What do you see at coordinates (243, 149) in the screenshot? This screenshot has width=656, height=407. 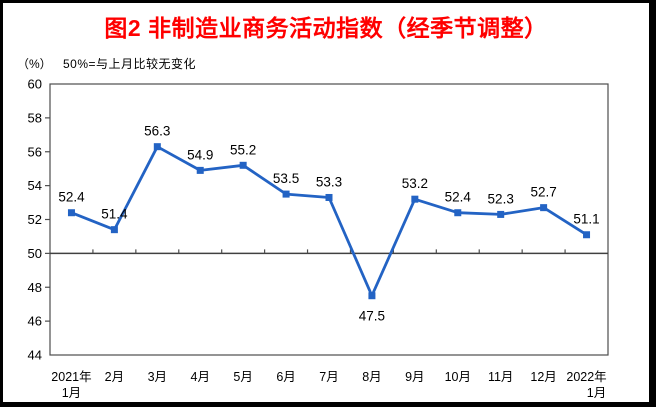 I see `data-point-label: 55.2` at bounding box center [243, 149].